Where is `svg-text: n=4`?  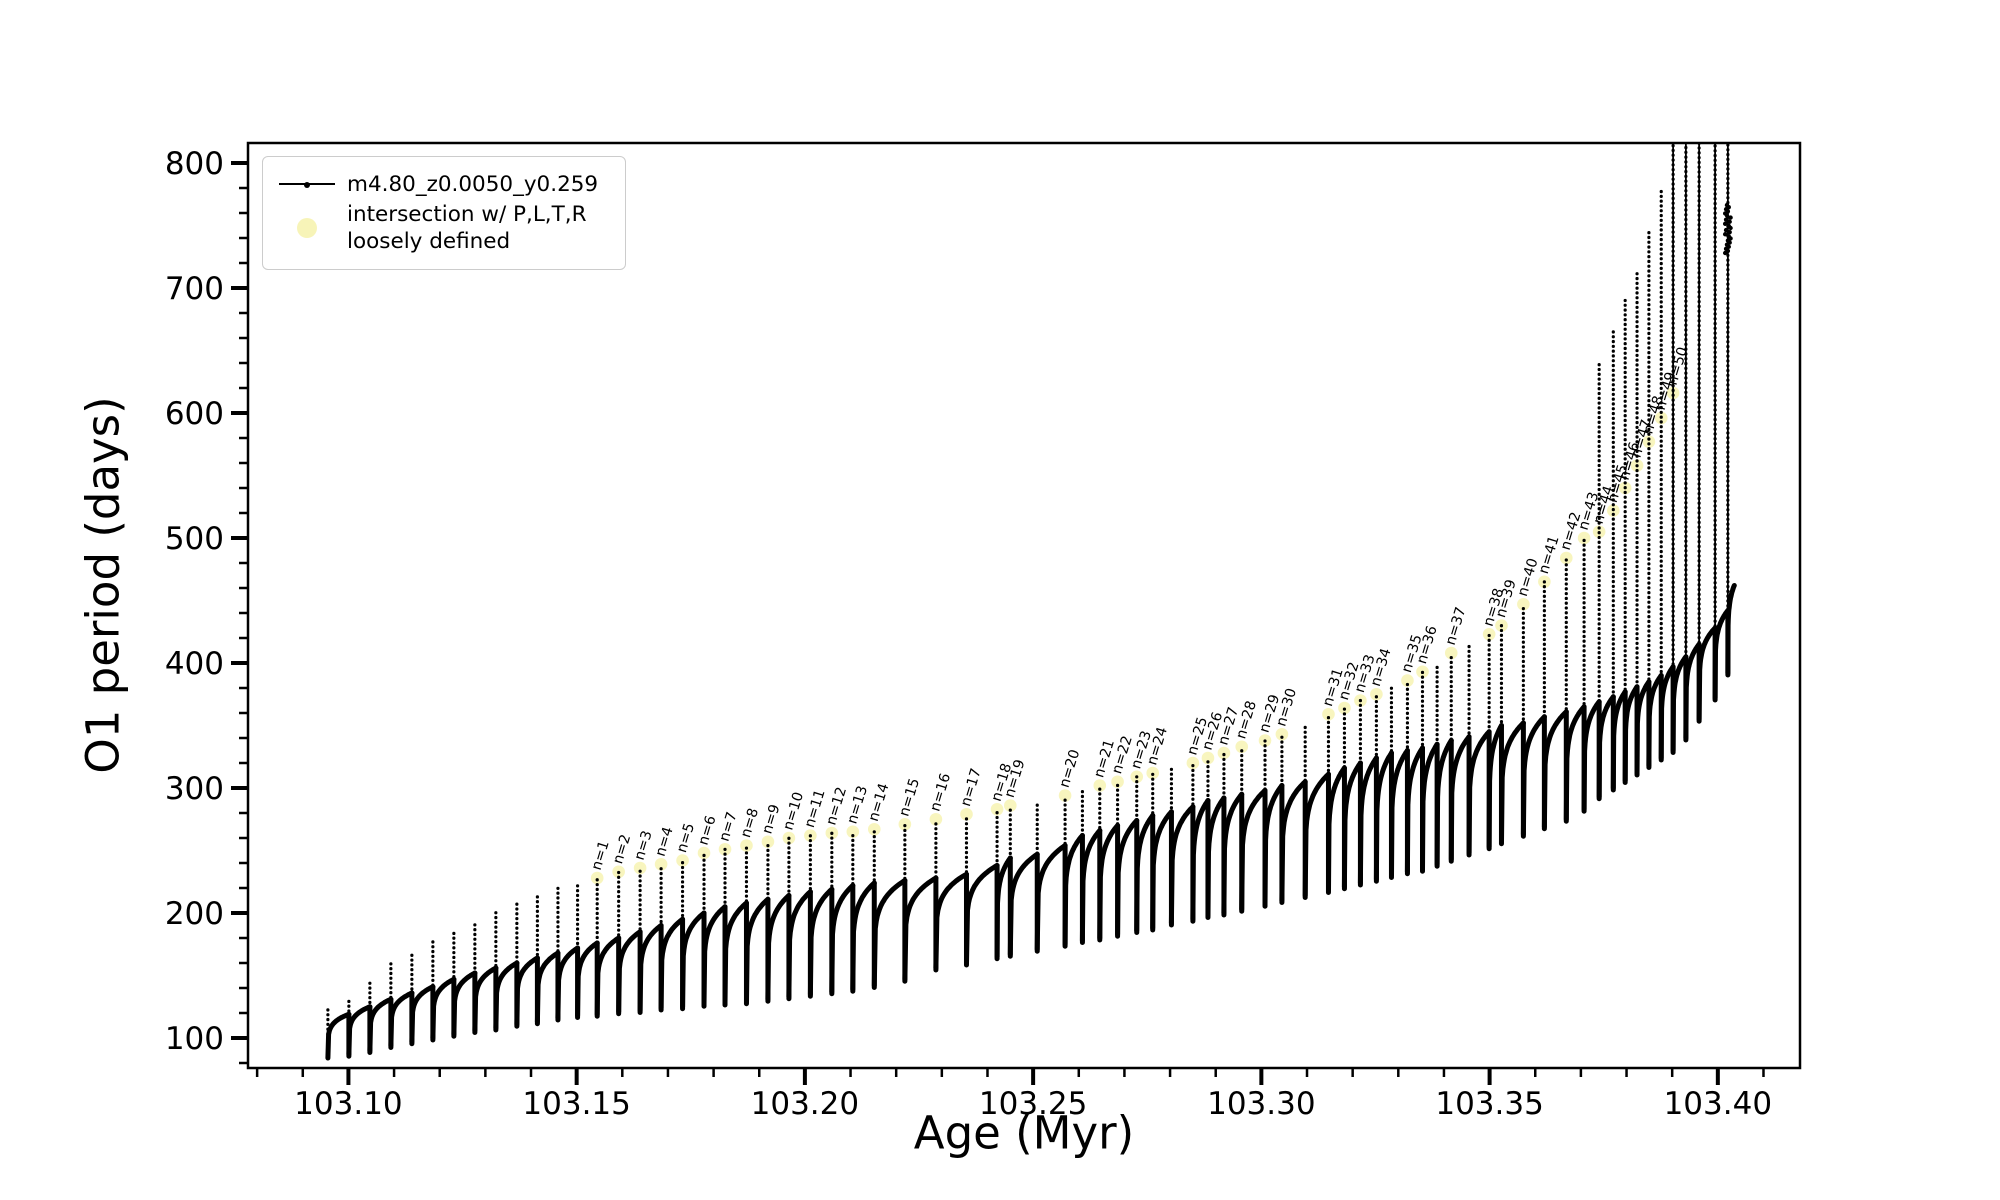
svg-text: n=4 is located at coordinates (665, 841).